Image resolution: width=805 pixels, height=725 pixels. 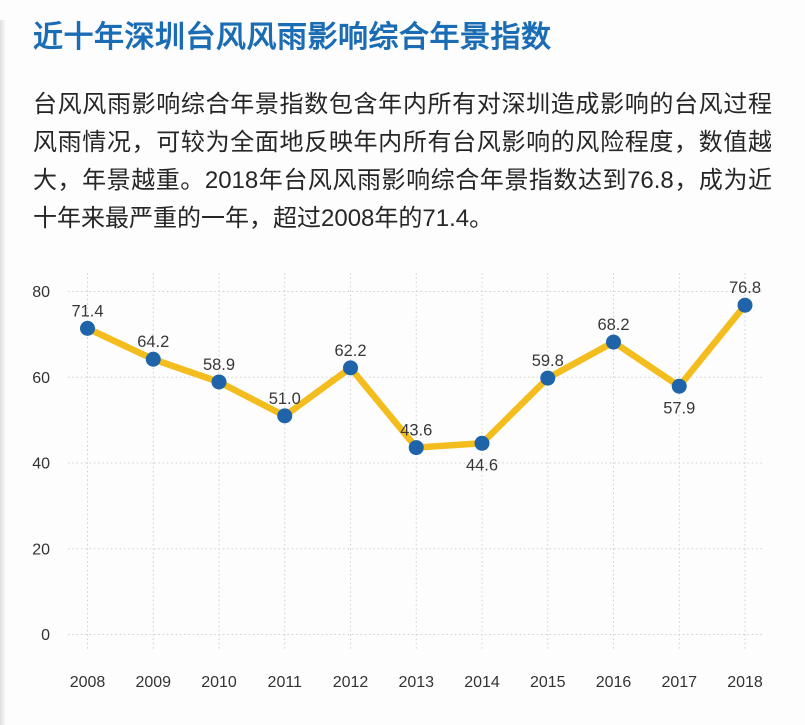 I want to click on data-label: 58.9, so click(x=219, y=365).